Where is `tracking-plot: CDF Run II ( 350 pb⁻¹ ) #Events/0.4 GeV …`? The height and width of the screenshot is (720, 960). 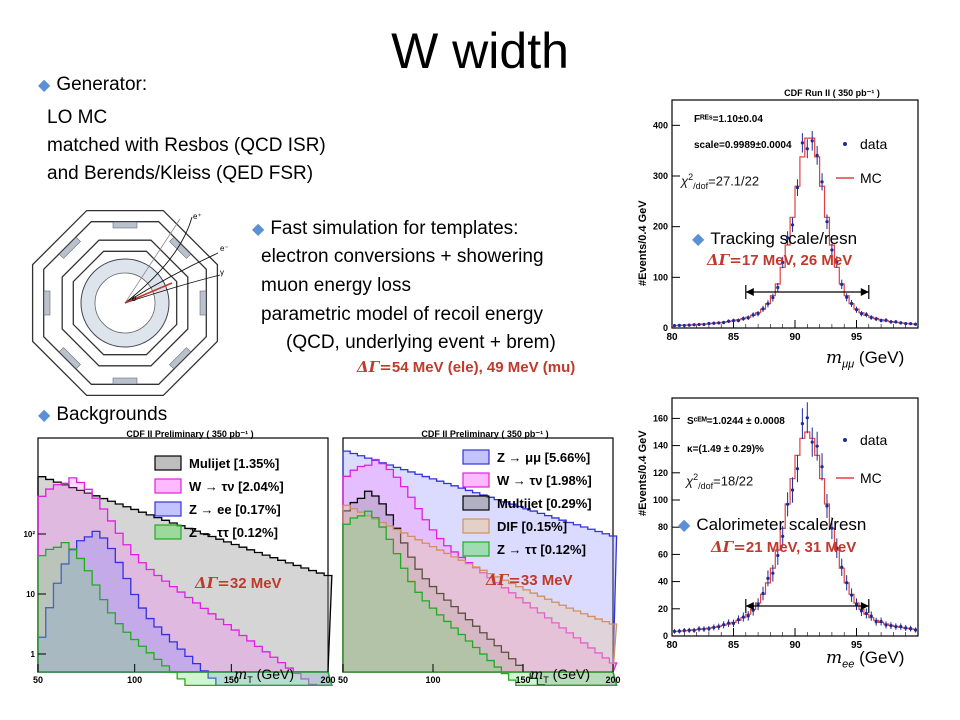 tracking-plot: CDF Run II ( 350 pb⁻¹ ) #Events/0.4 GeV … is located at coordinates (778, 215).